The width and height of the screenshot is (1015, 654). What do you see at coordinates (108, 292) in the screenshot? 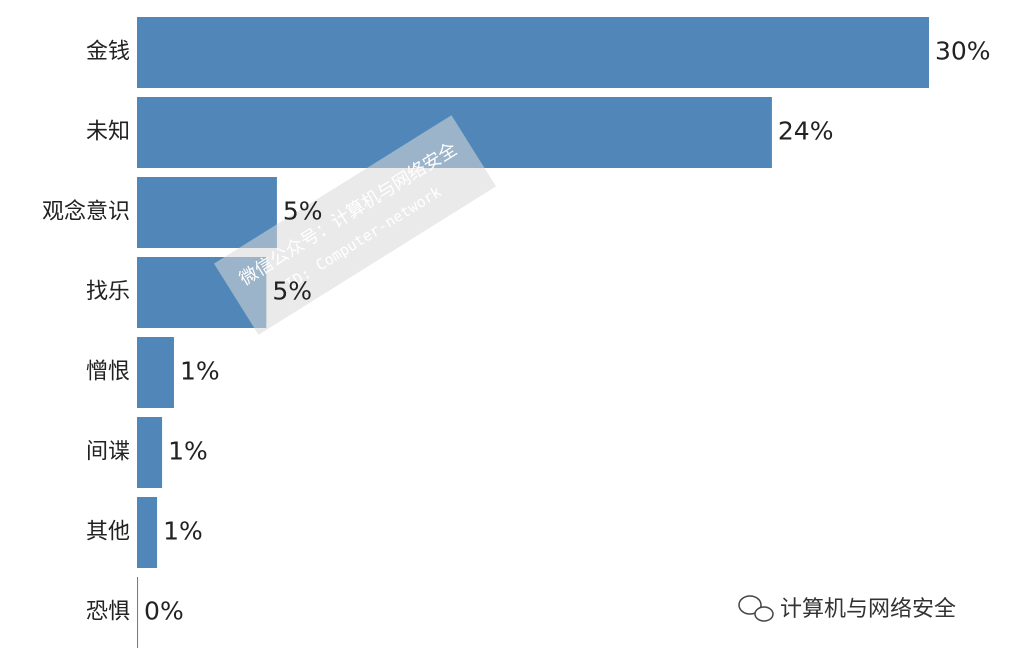
I see `category-label: 找乐` at bounding box center [108, 292].